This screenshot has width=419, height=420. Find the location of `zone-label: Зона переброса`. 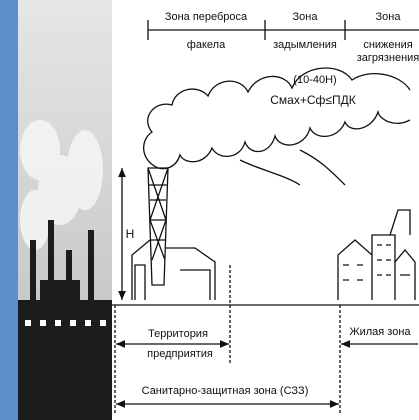

zone-label: Зона переброса is located at coordinates (206, 17).